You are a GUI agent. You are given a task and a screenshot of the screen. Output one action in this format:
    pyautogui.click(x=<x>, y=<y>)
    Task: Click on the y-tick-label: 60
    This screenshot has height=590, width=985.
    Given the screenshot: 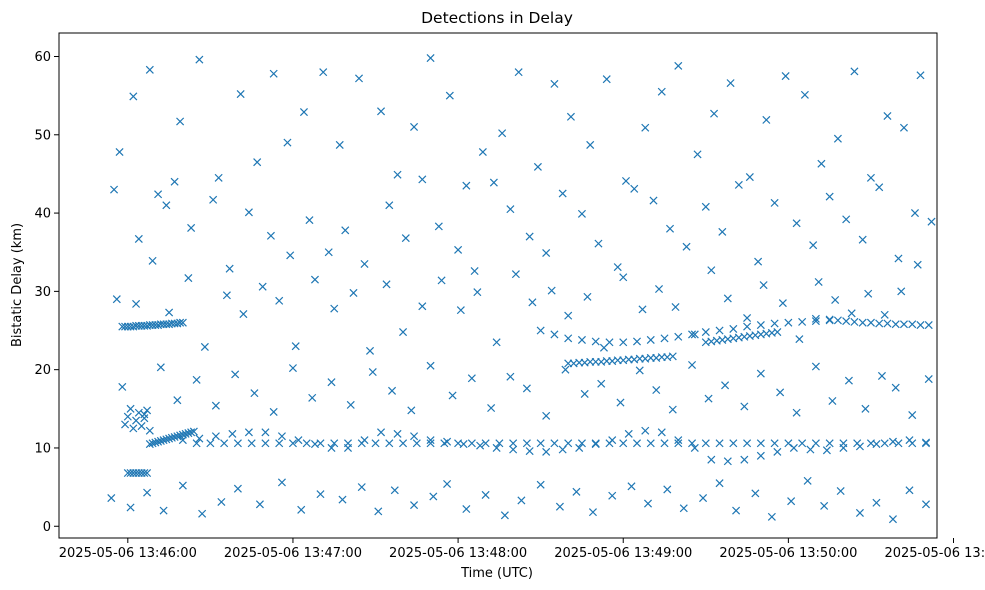 What is the action you would take?
    pyautogui.click(x=42, y=57)
    